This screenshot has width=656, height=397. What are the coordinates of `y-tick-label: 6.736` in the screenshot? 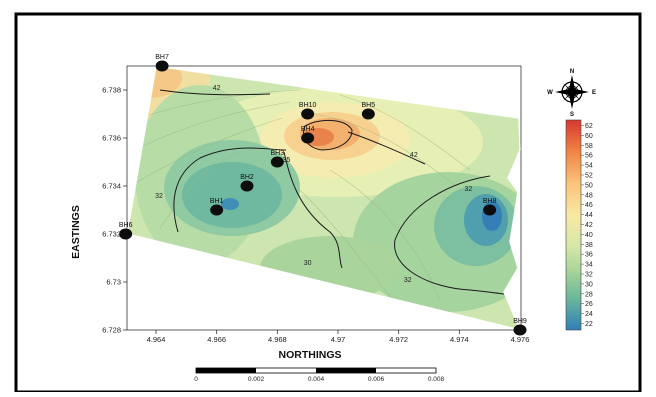 It's located at (111, 138).